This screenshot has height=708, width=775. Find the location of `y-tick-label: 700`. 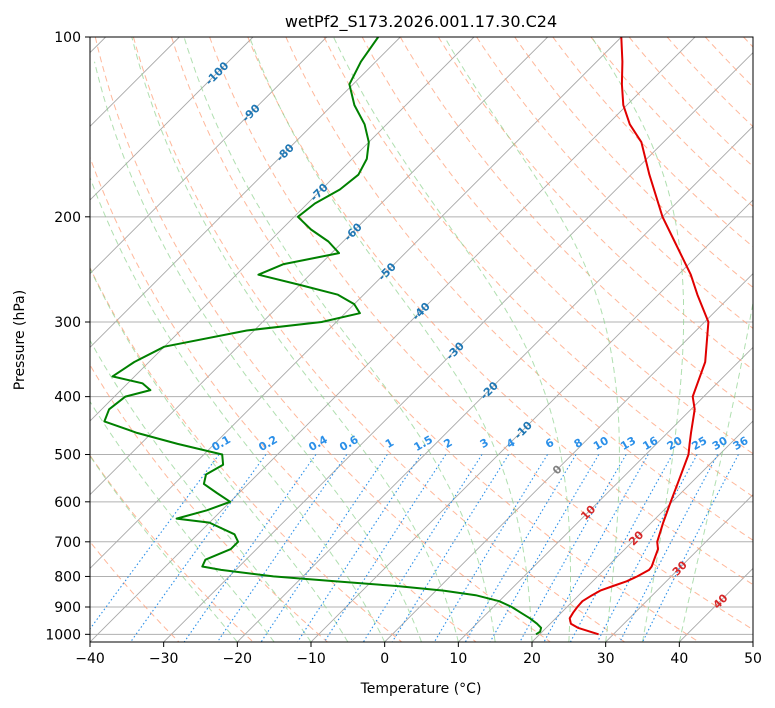

y-tick-label: 700 is located at coordinates (67, 543).